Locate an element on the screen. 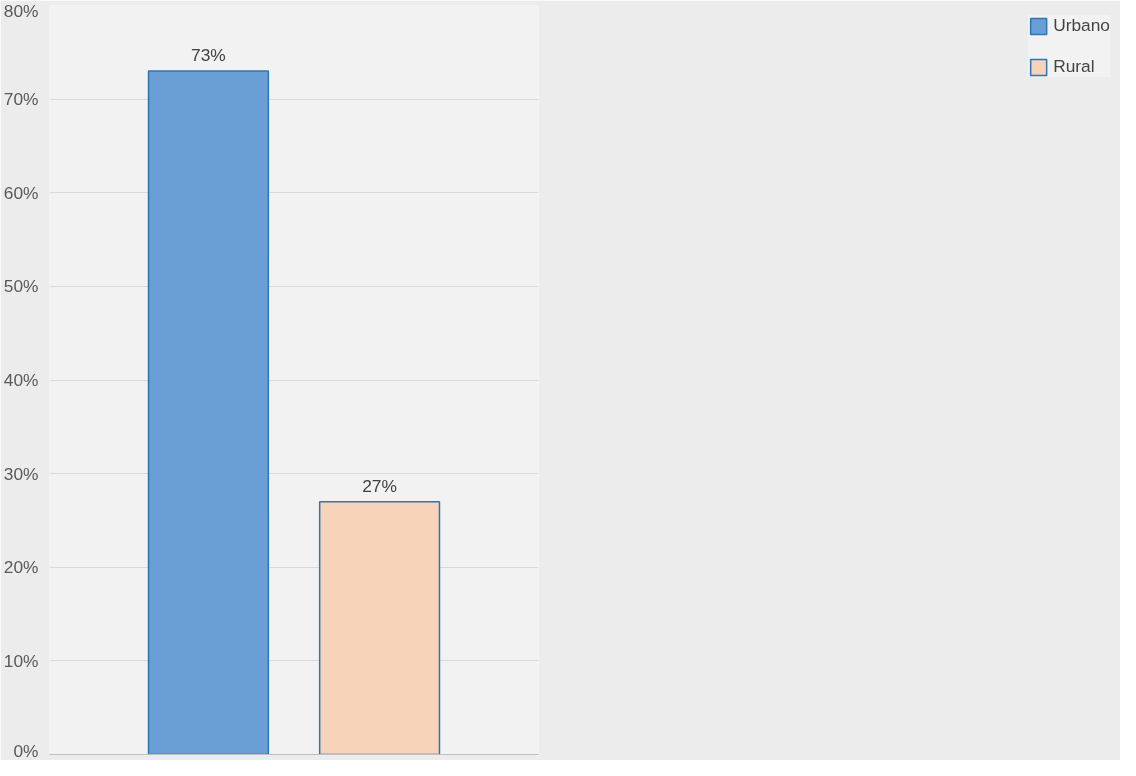  data-label: 73% is located at coordinates (208, 55).